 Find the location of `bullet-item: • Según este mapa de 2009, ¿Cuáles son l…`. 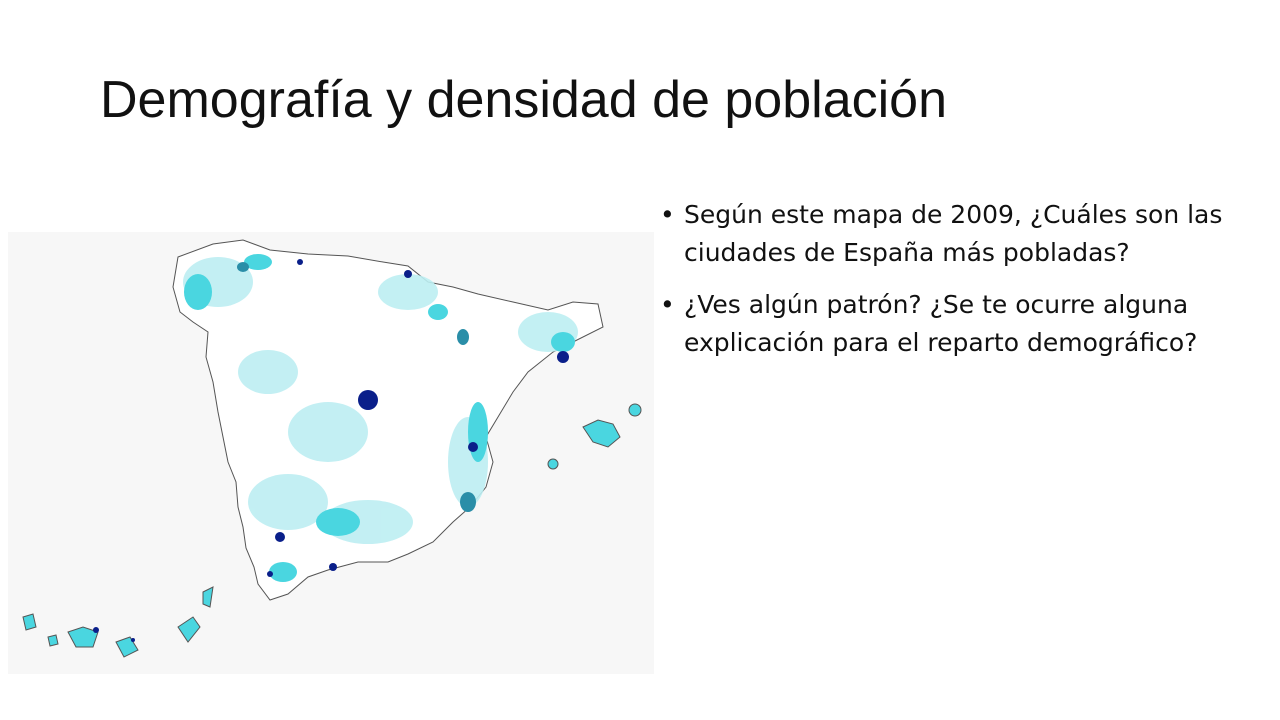

bullet-item: • Según este mapa de 2009, ¿Cuáles son l… is located at coordinates (960, 234).